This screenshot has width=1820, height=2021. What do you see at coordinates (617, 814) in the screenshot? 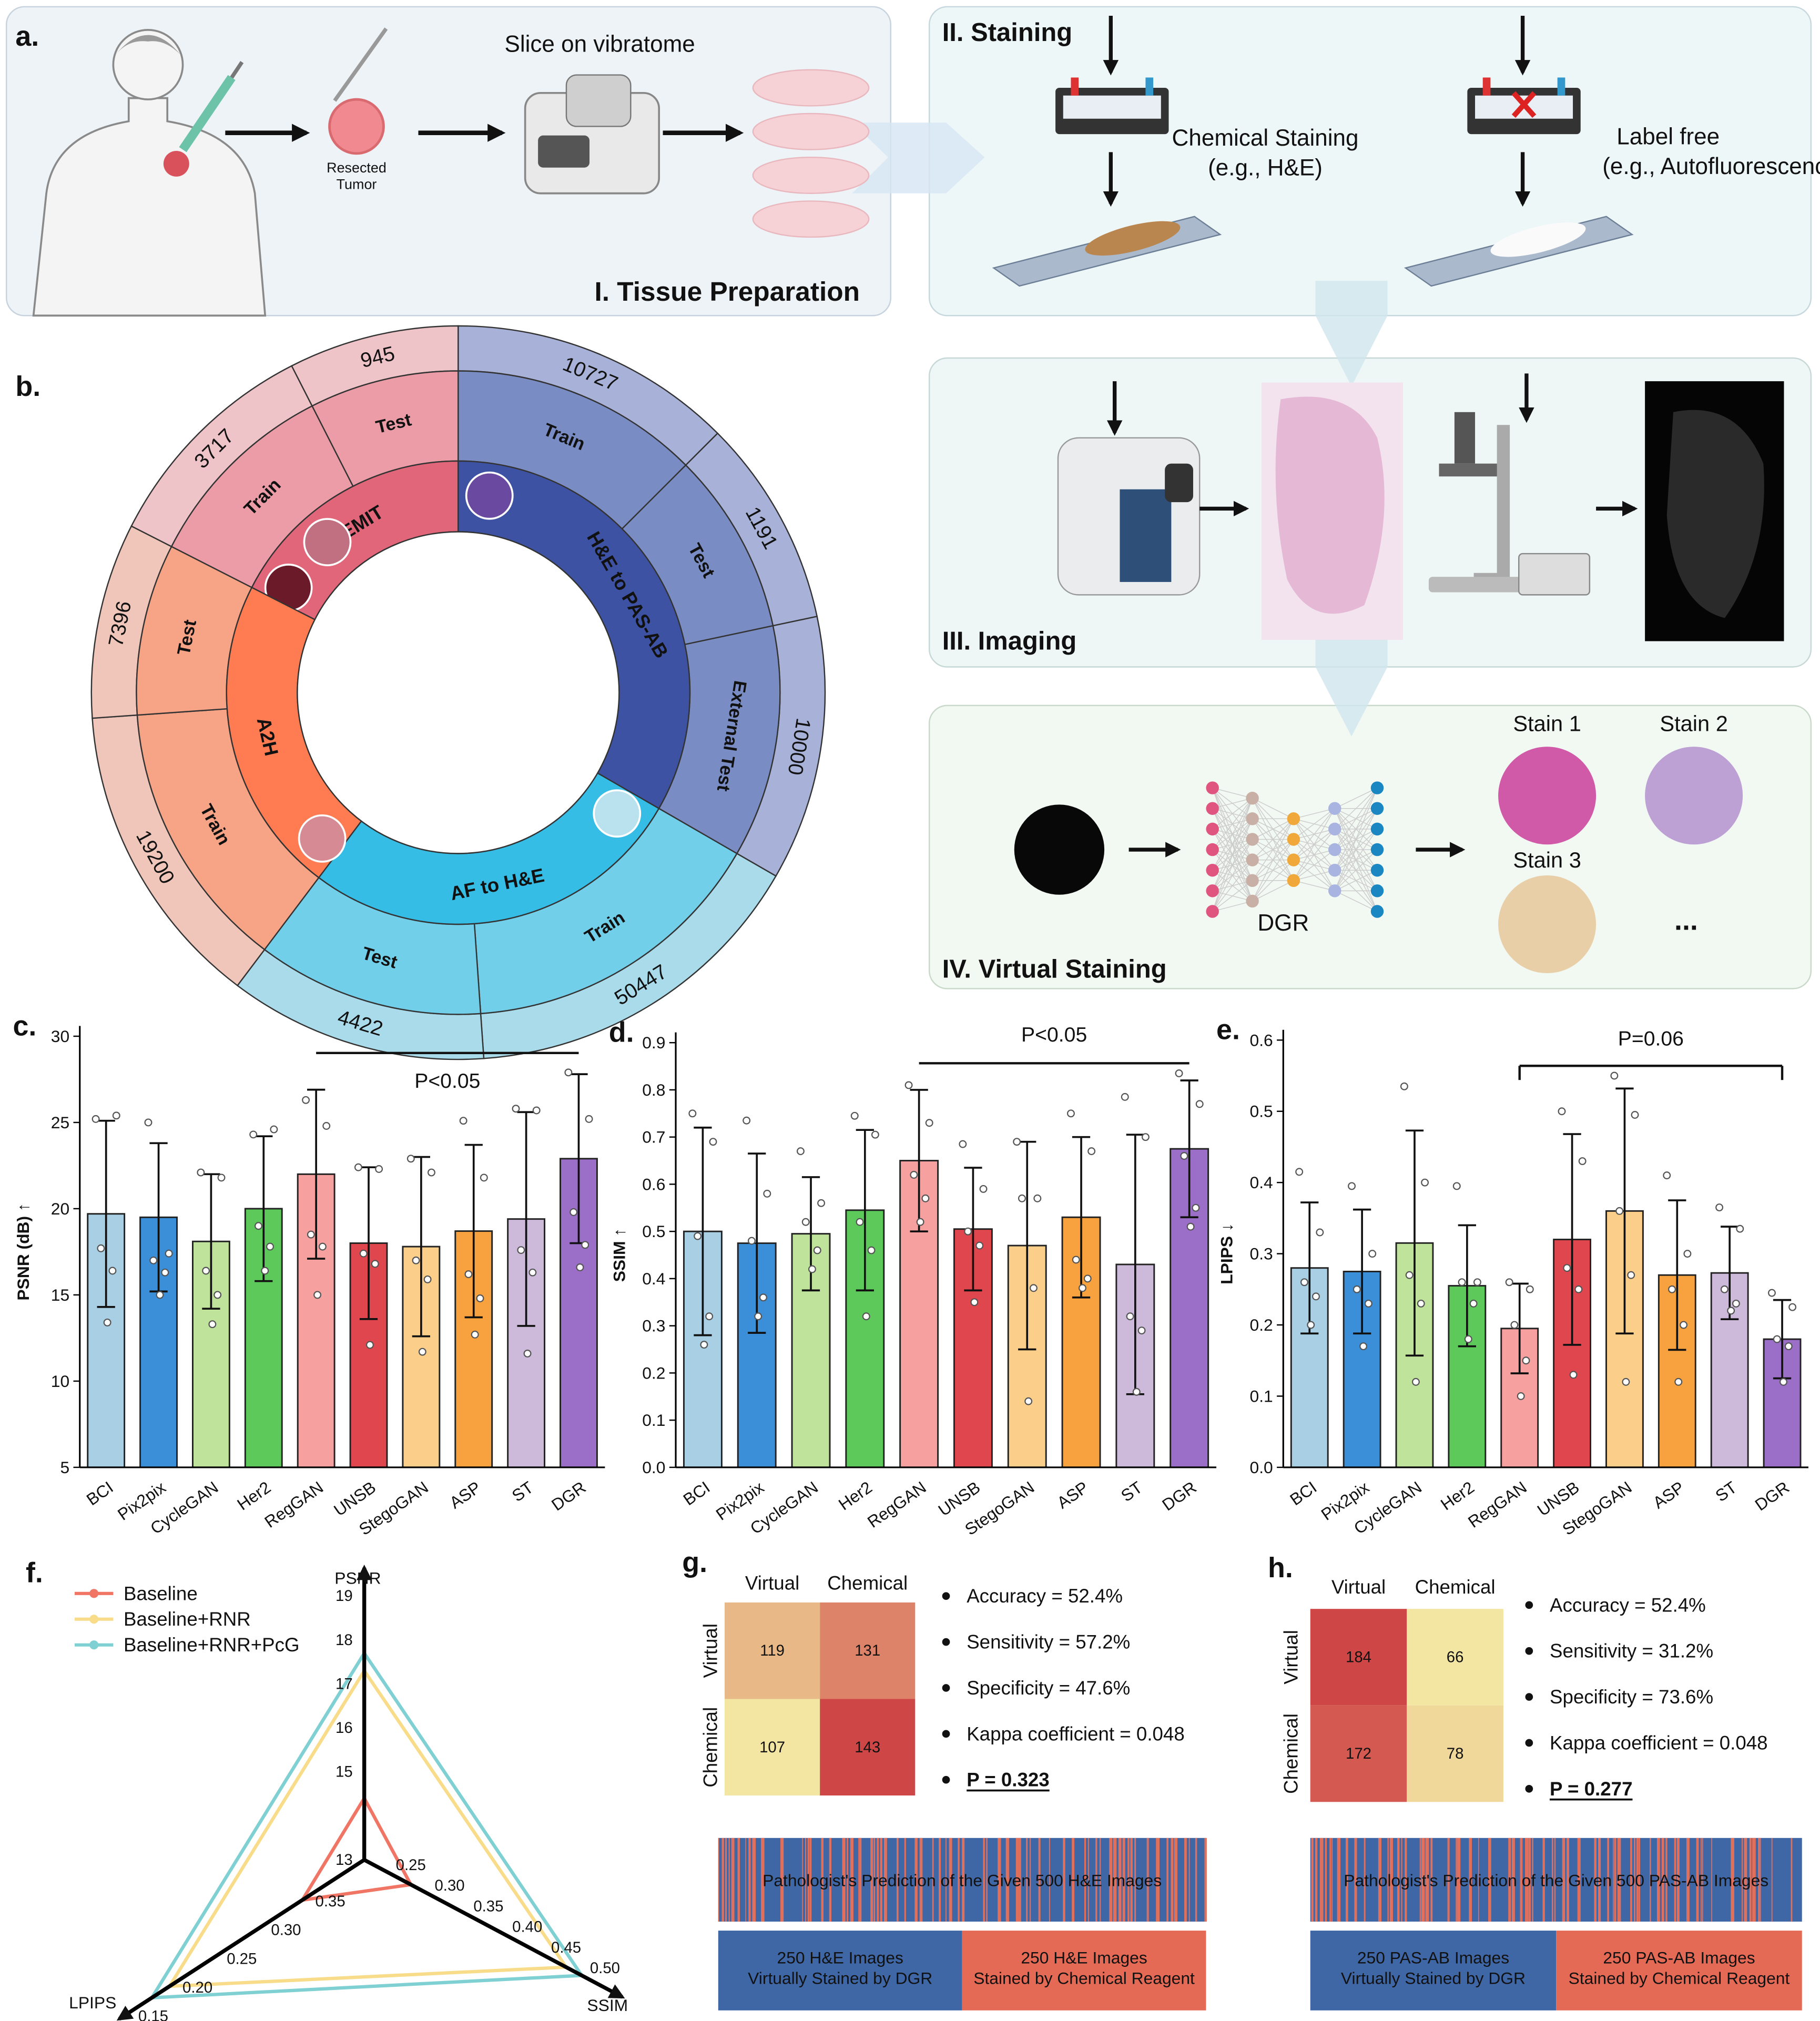
I see `thumbnail` at bounding box center [617, 814].